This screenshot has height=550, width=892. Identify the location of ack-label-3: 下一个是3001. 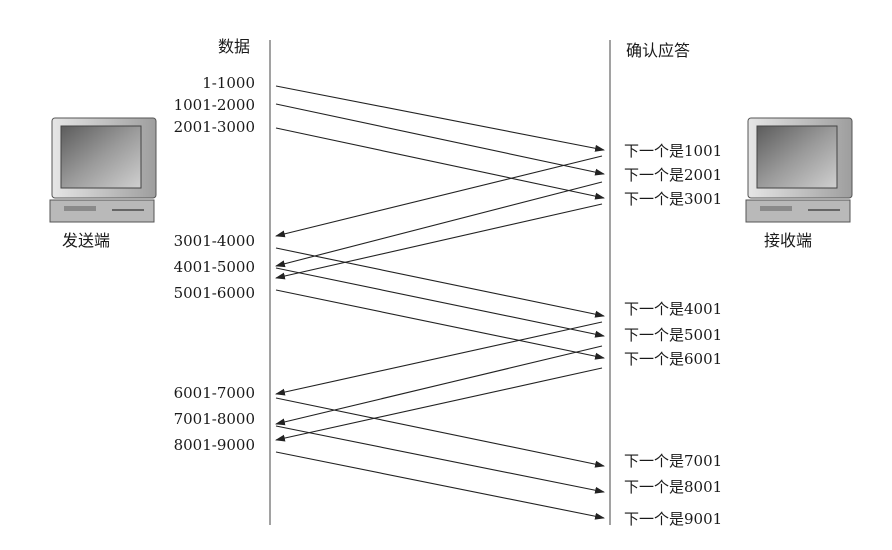
(673, 199).